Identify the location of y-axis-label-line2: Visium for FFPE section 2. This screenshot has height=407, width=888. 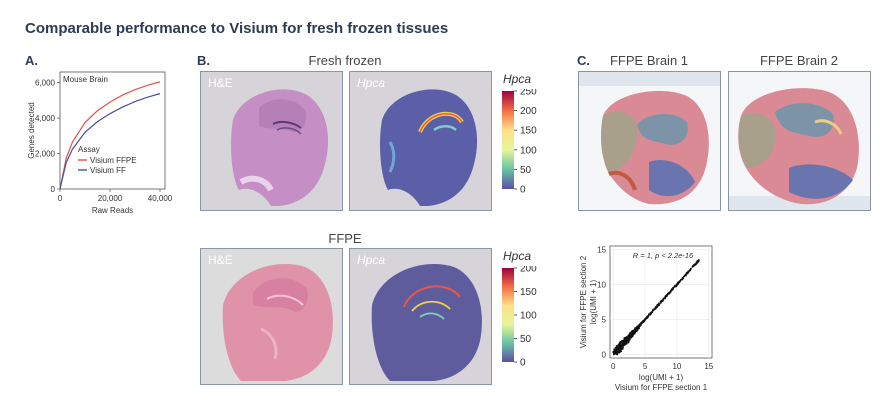
(583, 301).